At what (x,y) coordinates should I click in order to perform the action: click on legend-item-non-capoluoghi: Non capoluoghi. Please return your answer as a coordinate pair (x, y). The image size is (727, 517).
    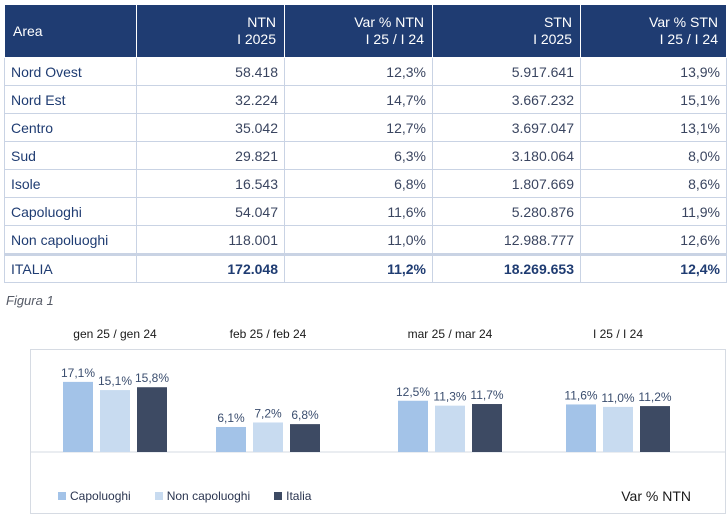
    Looking at the image, I should click on (202, 496).